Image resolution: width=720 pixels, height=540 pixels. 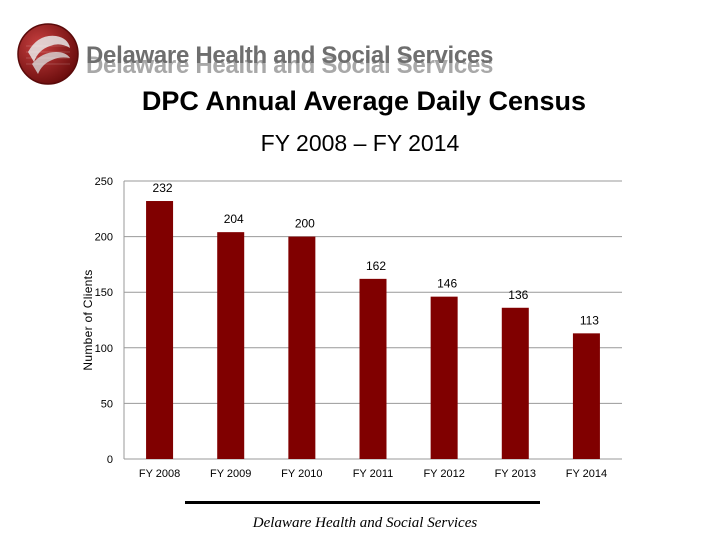 What do you see at coordinates (515, 474) in the screenshot?
I see `x-tick-label: FY 2013` at bounding box center [515, 474].